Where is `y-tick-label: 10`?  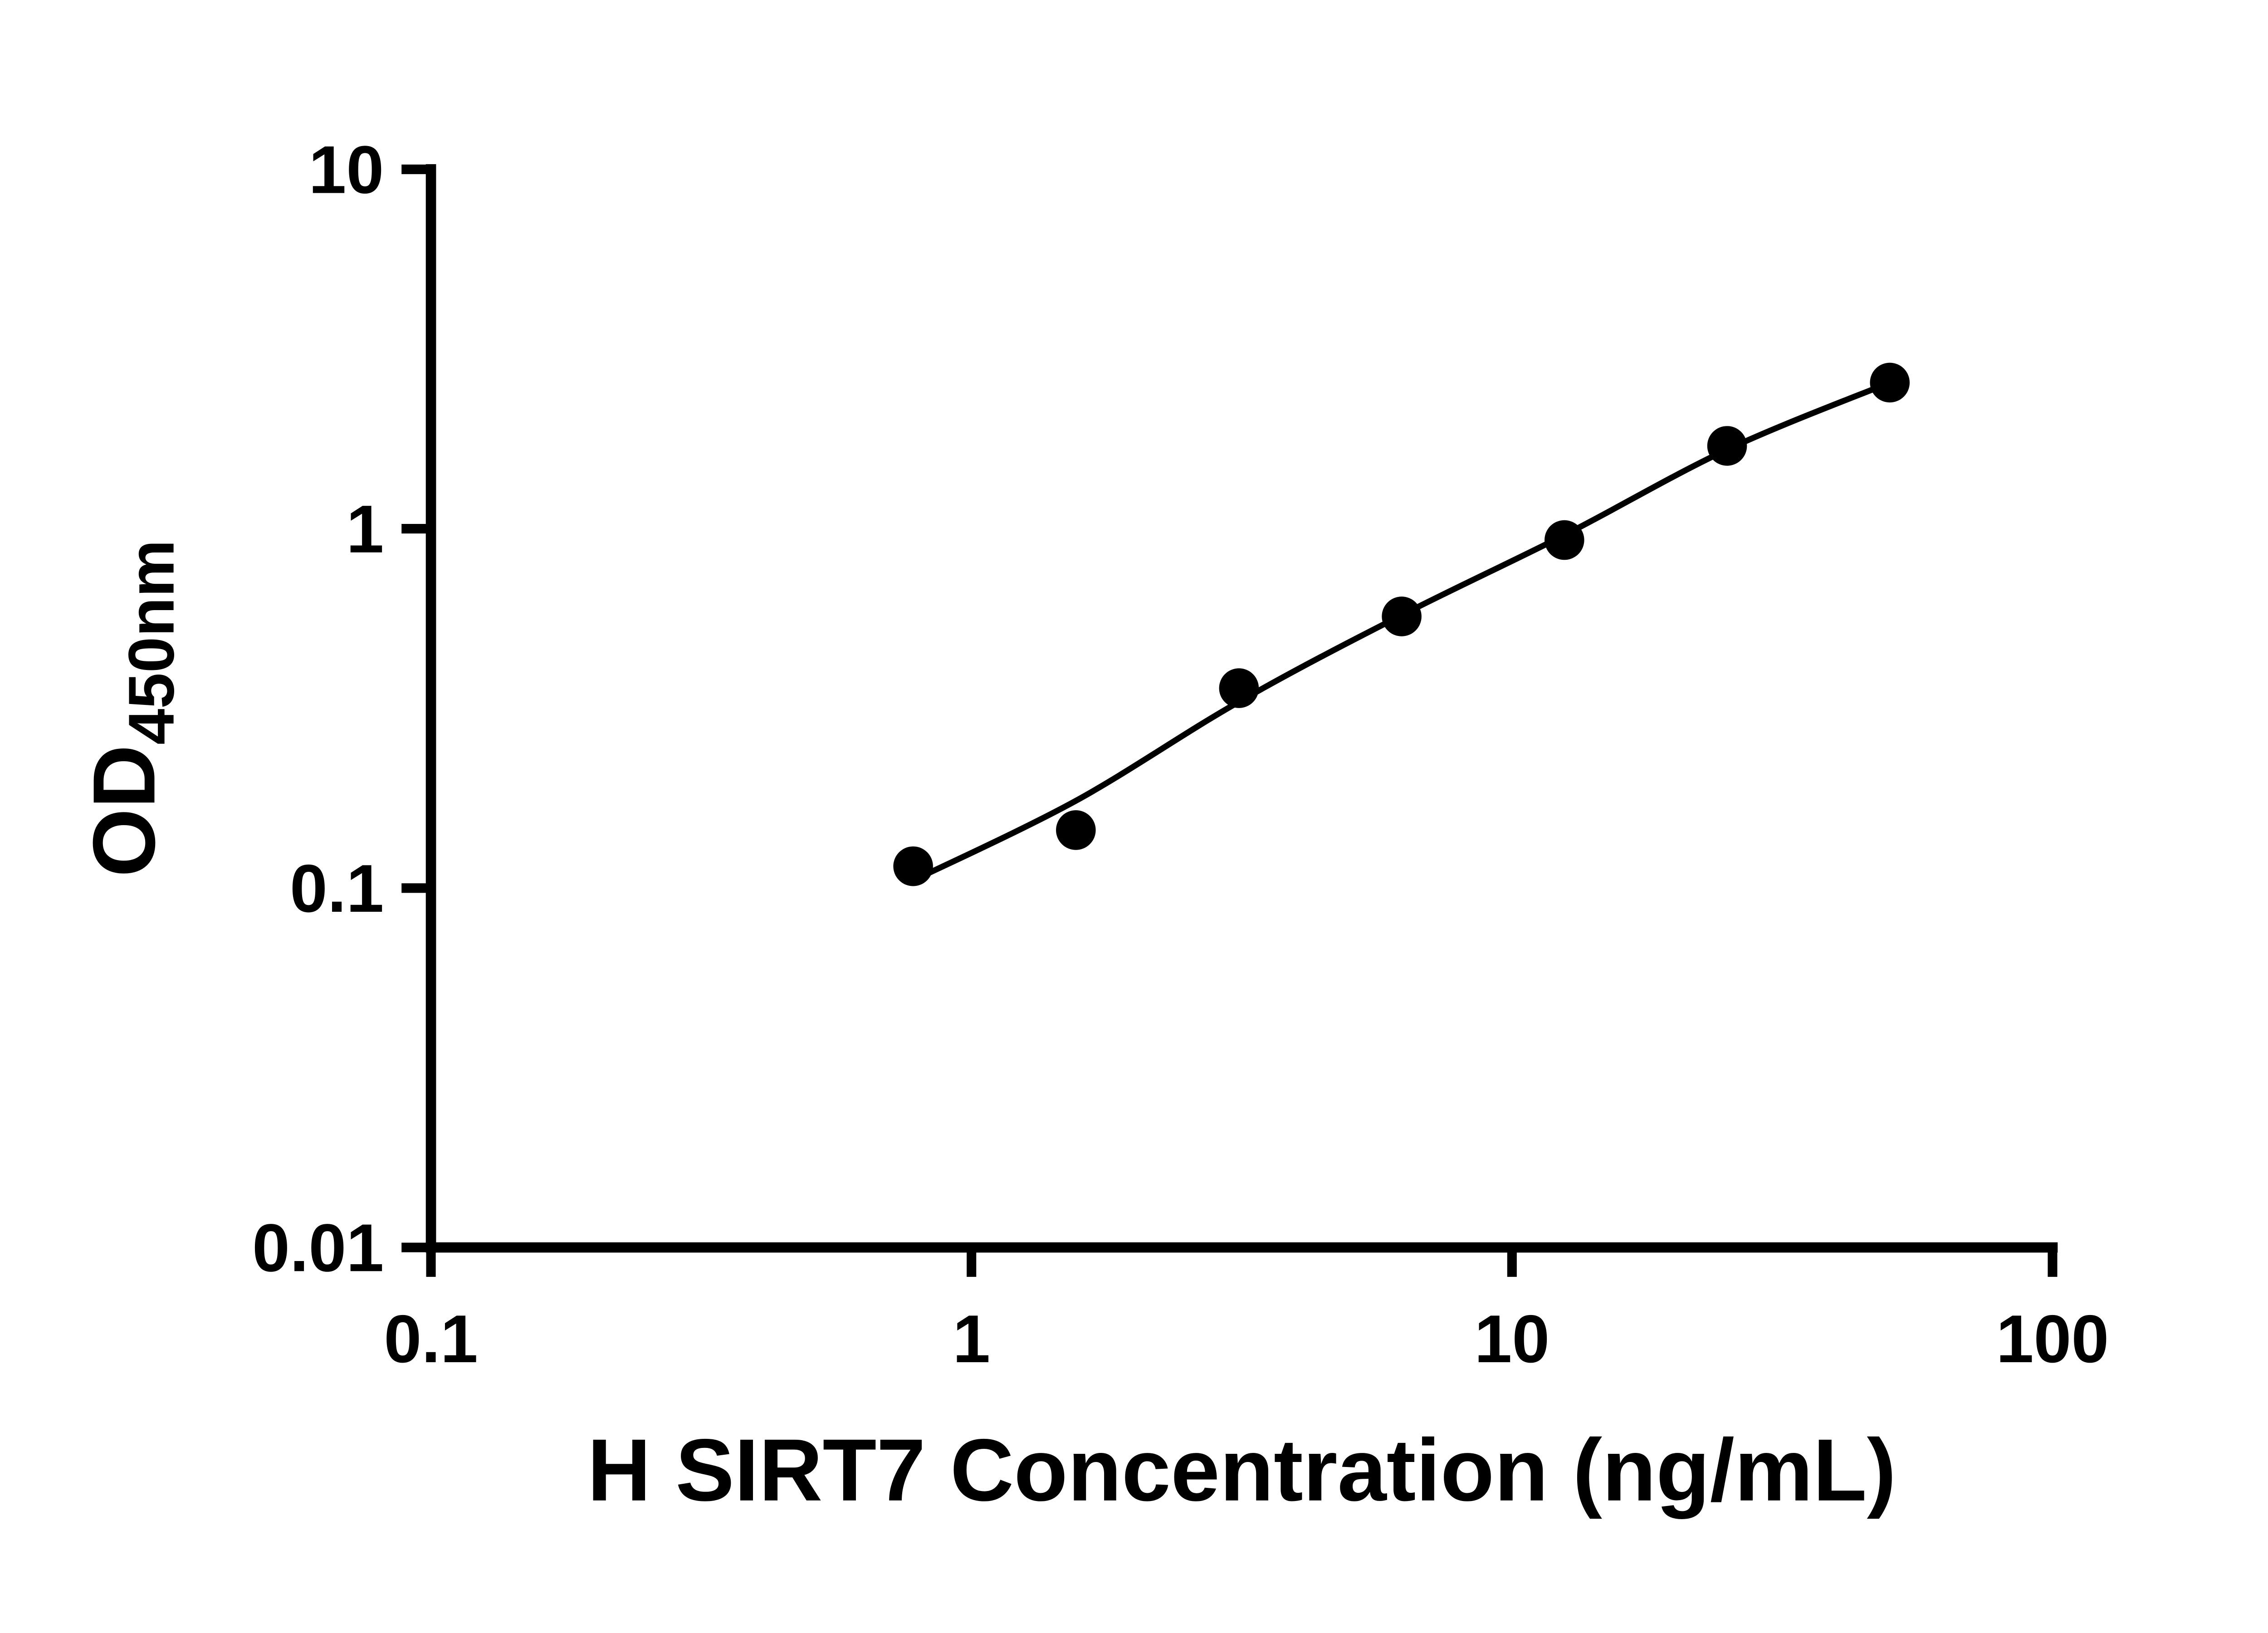
y-tick-label: 10 is located at coordinates (346, 169).